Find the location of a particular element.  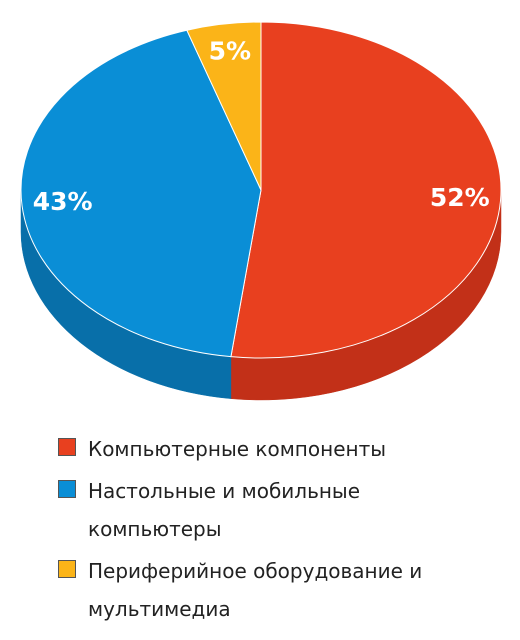

legend-item: Периферийное оборудование и мультимедиа is located at coordinates (258, 590).